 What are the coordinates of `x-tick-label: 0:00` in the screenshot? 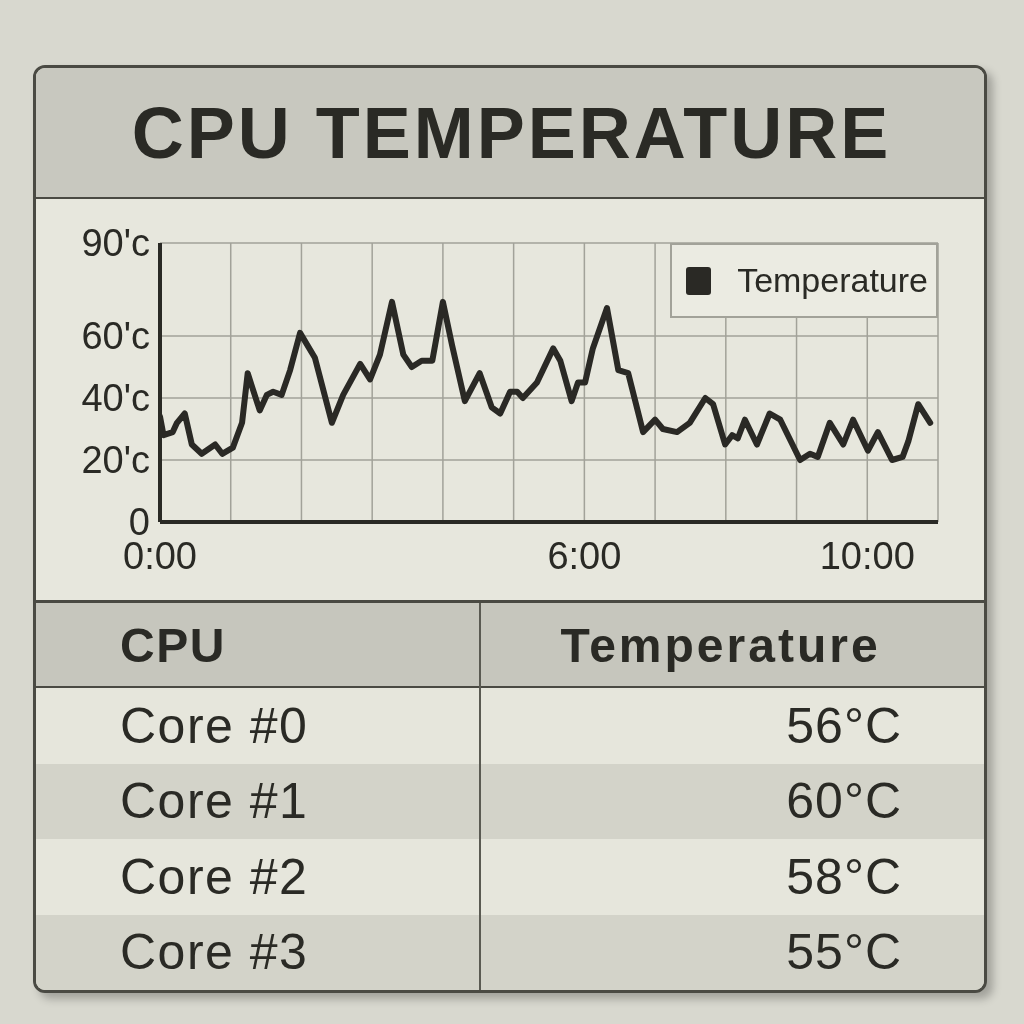 It's located at (160, 555).